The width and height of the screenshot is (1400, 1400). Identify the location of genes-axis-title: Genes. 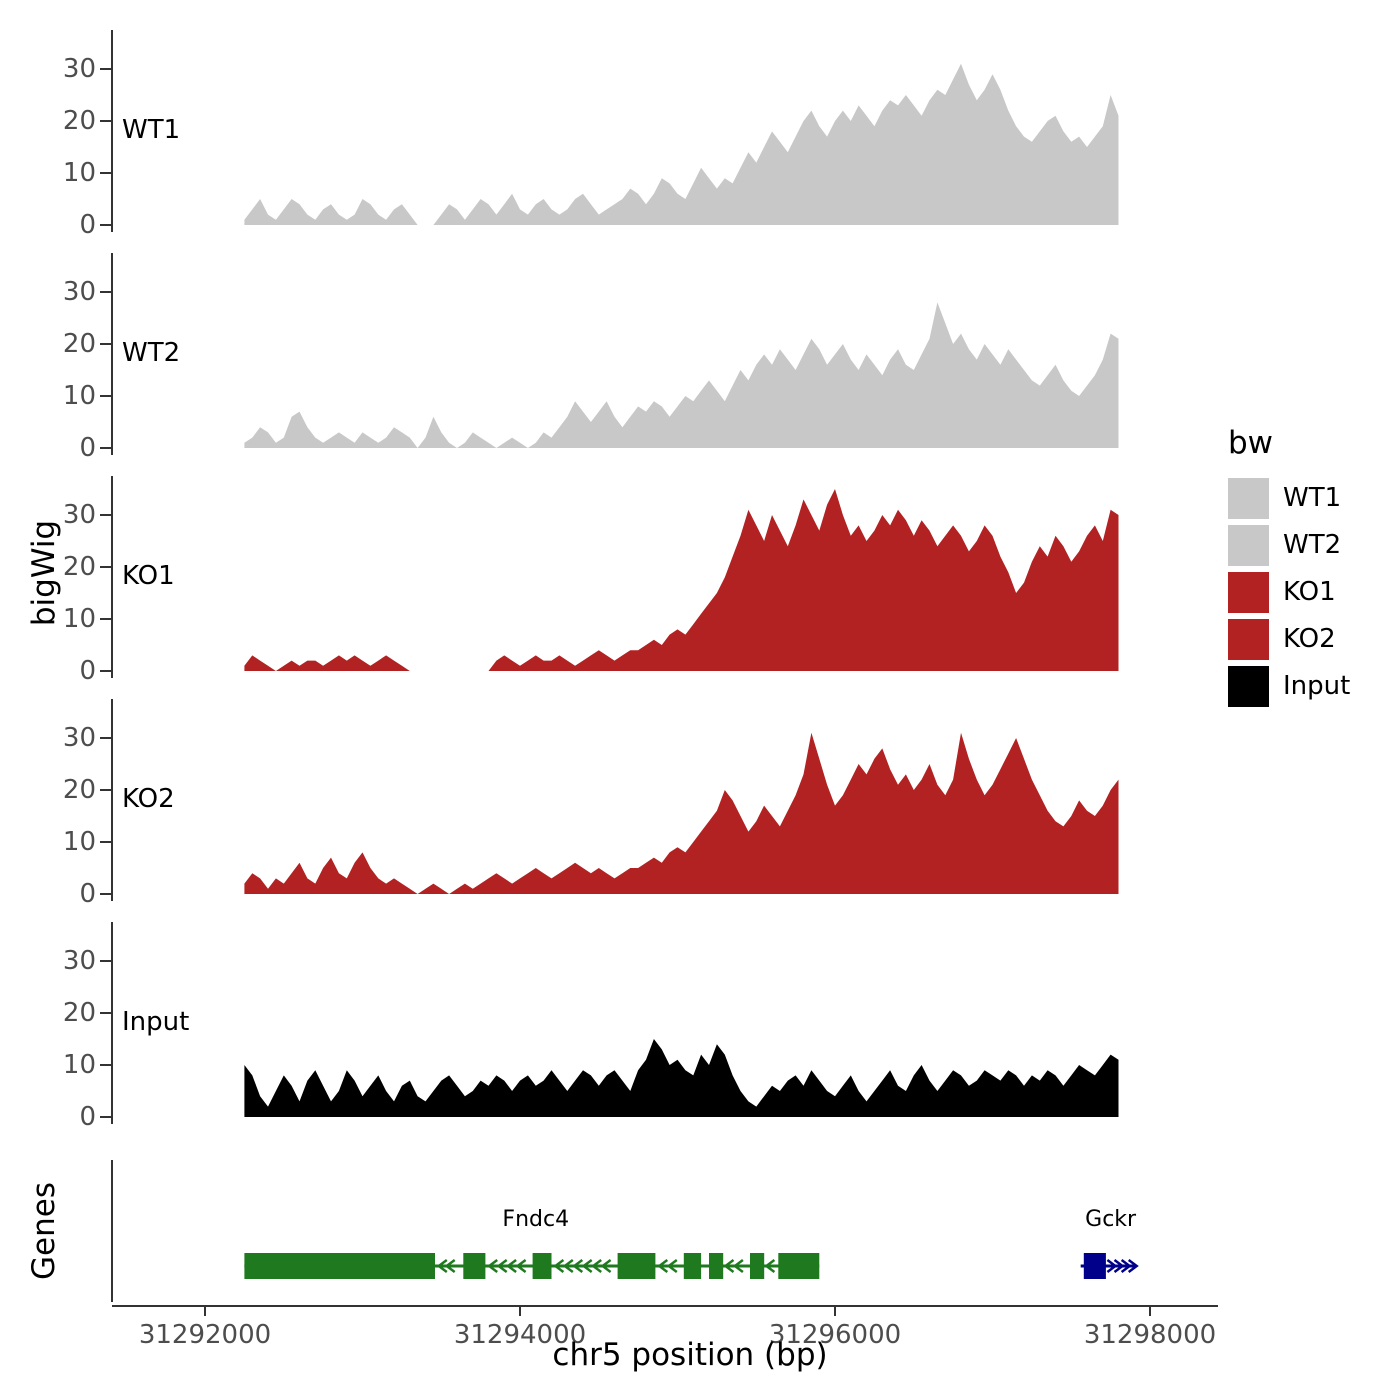
(44, 1231).